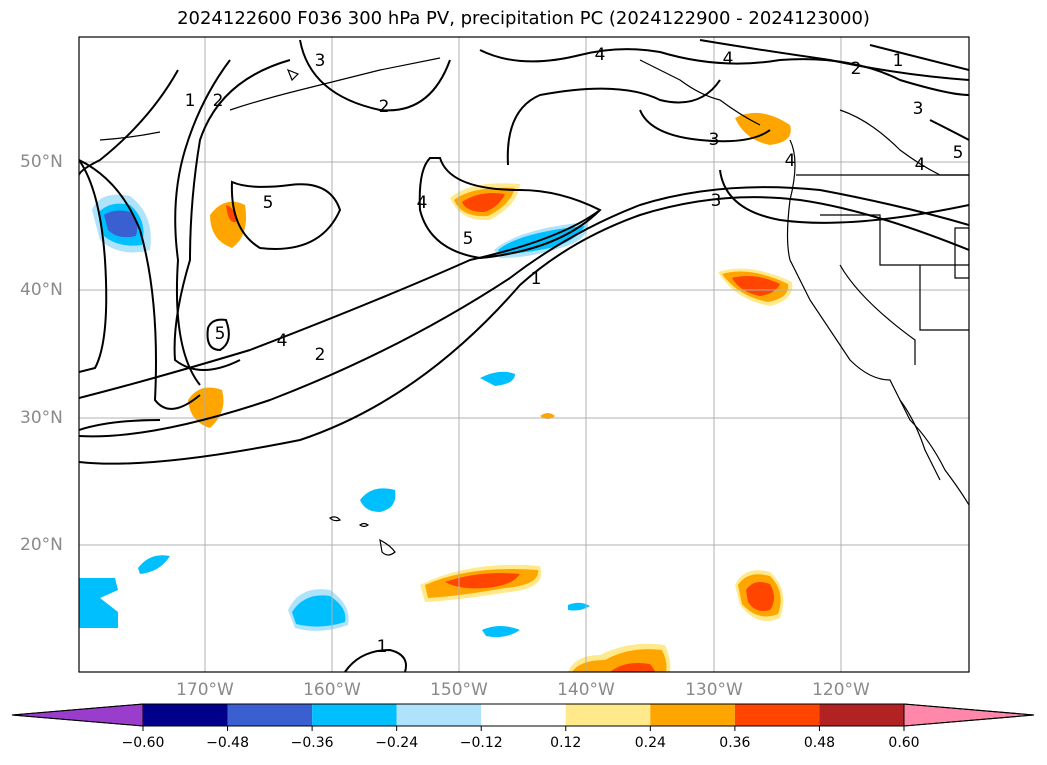 The image size is (1047, 765). Describe the element at coordinates (459, 690) in the screenshot. I see `lon-label-150w: 150°W` at that location.